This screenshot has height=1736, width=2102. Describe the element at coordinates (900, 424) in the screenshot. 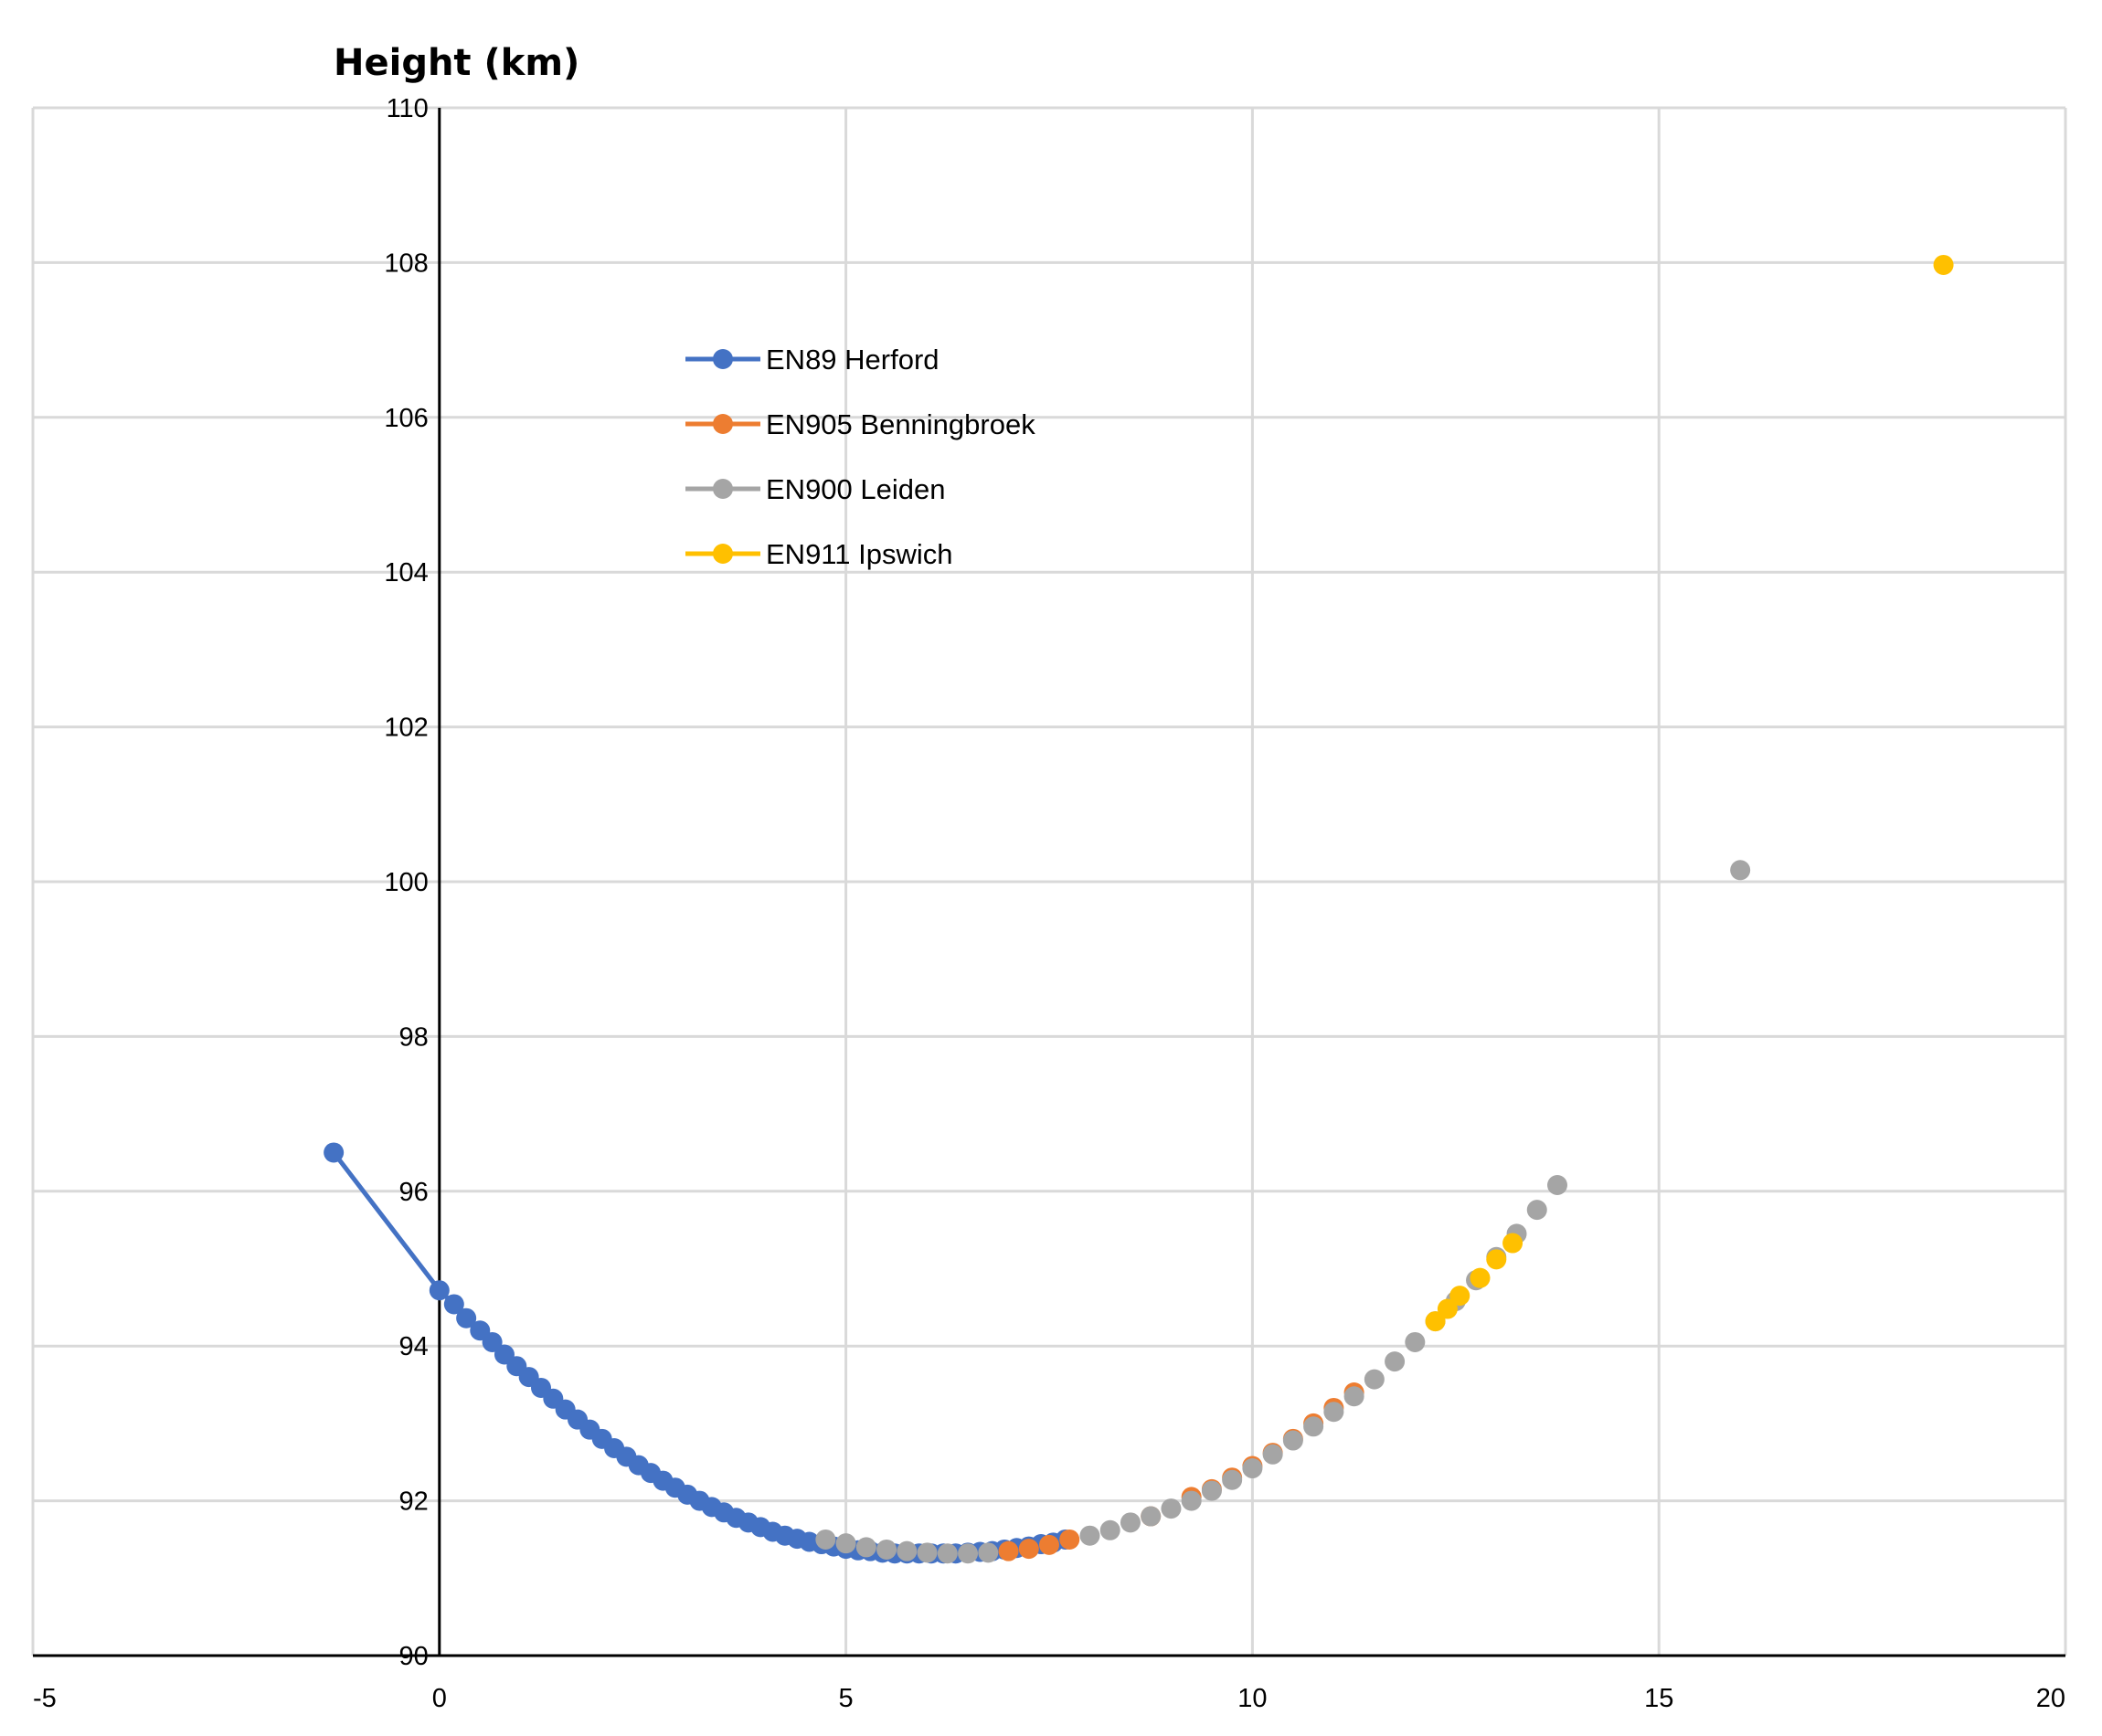

I see `legend-label: EN905 Benningbroek` at that location.